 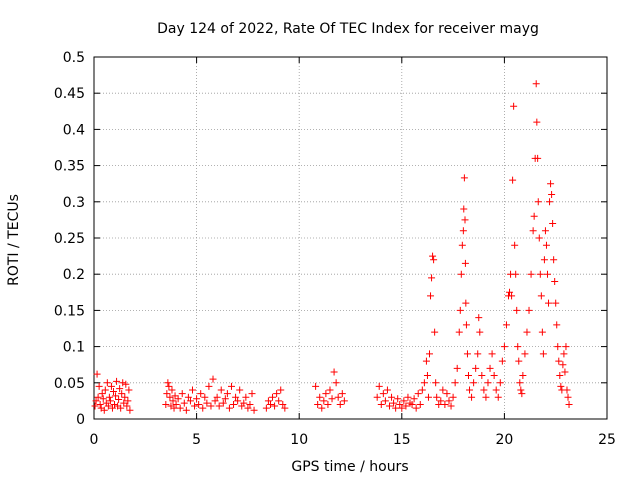 I want to click on y-tick-label: 0.1, so click(x=74, y=348).